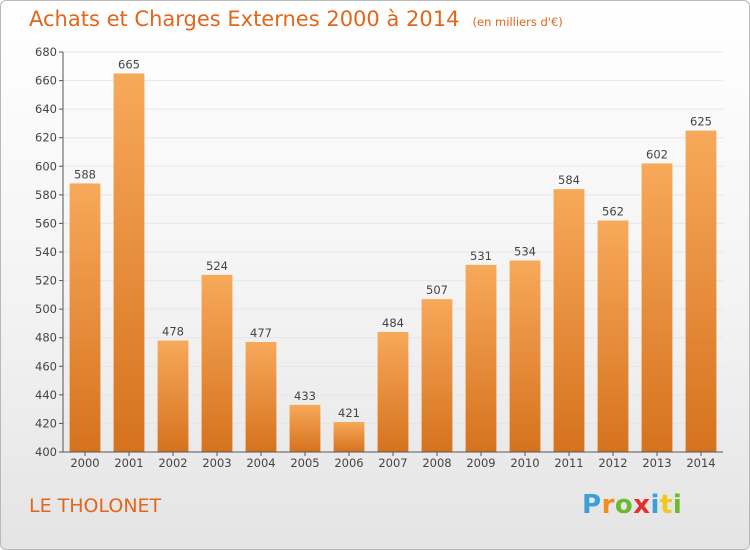 The image size is (750, 550). What do you see at coordinates (46, 423) in the screenshot?
I see `y-tick-label: 420` at bounding box center [46, 423].